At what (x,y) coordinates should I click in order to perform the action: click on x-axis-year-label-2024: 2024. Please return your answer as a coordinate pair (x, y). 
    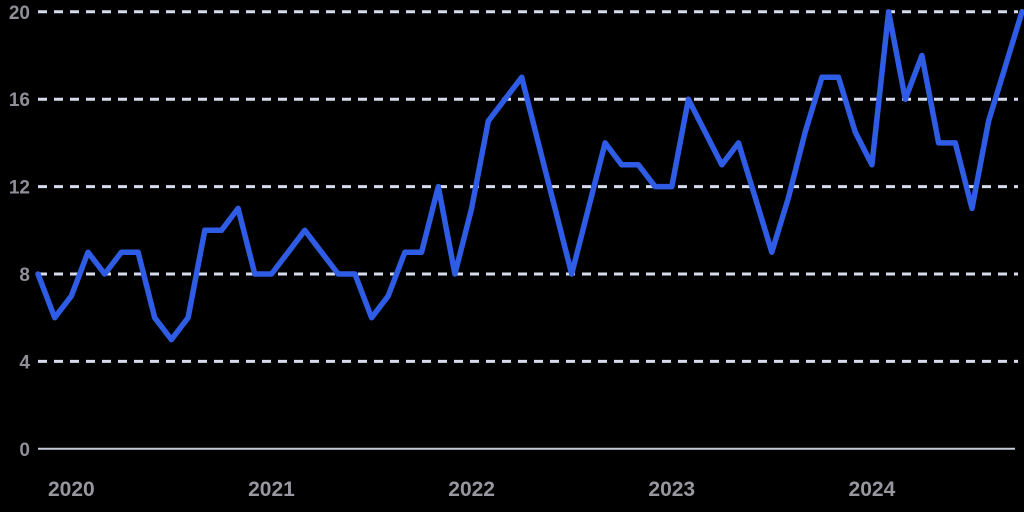
    Looking at the image, I should click on (872, 489).